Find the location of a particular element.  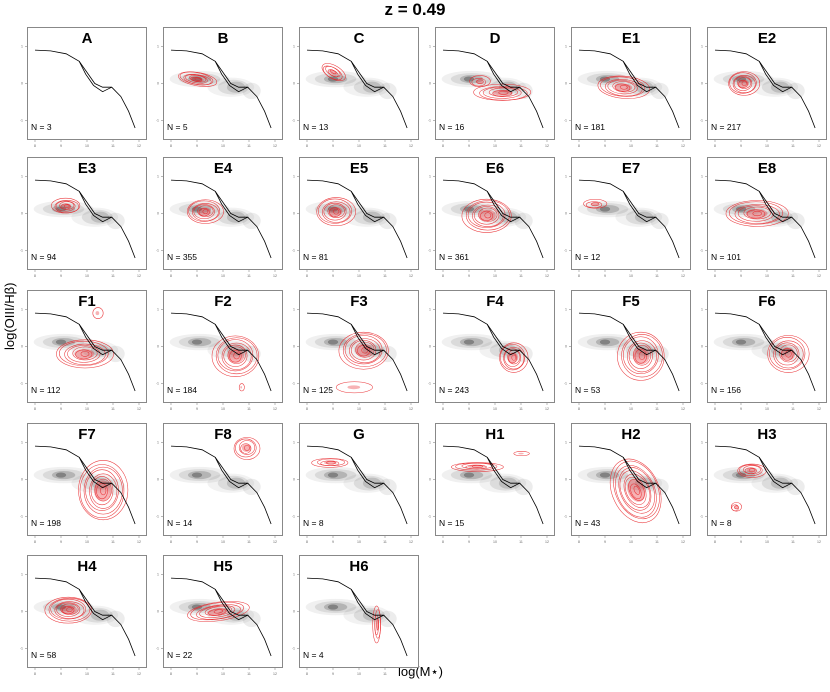

panel-e1: 8 9 10 11 12 -1 0 1 E1 N = 181 is located at coordinates (627, 87).